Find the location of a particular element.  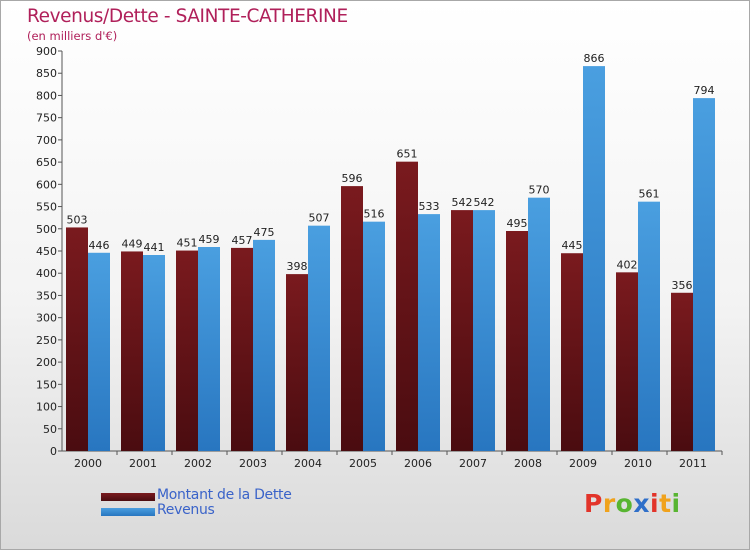

y-tick-label: 450 is located at coordinates (46, 251).